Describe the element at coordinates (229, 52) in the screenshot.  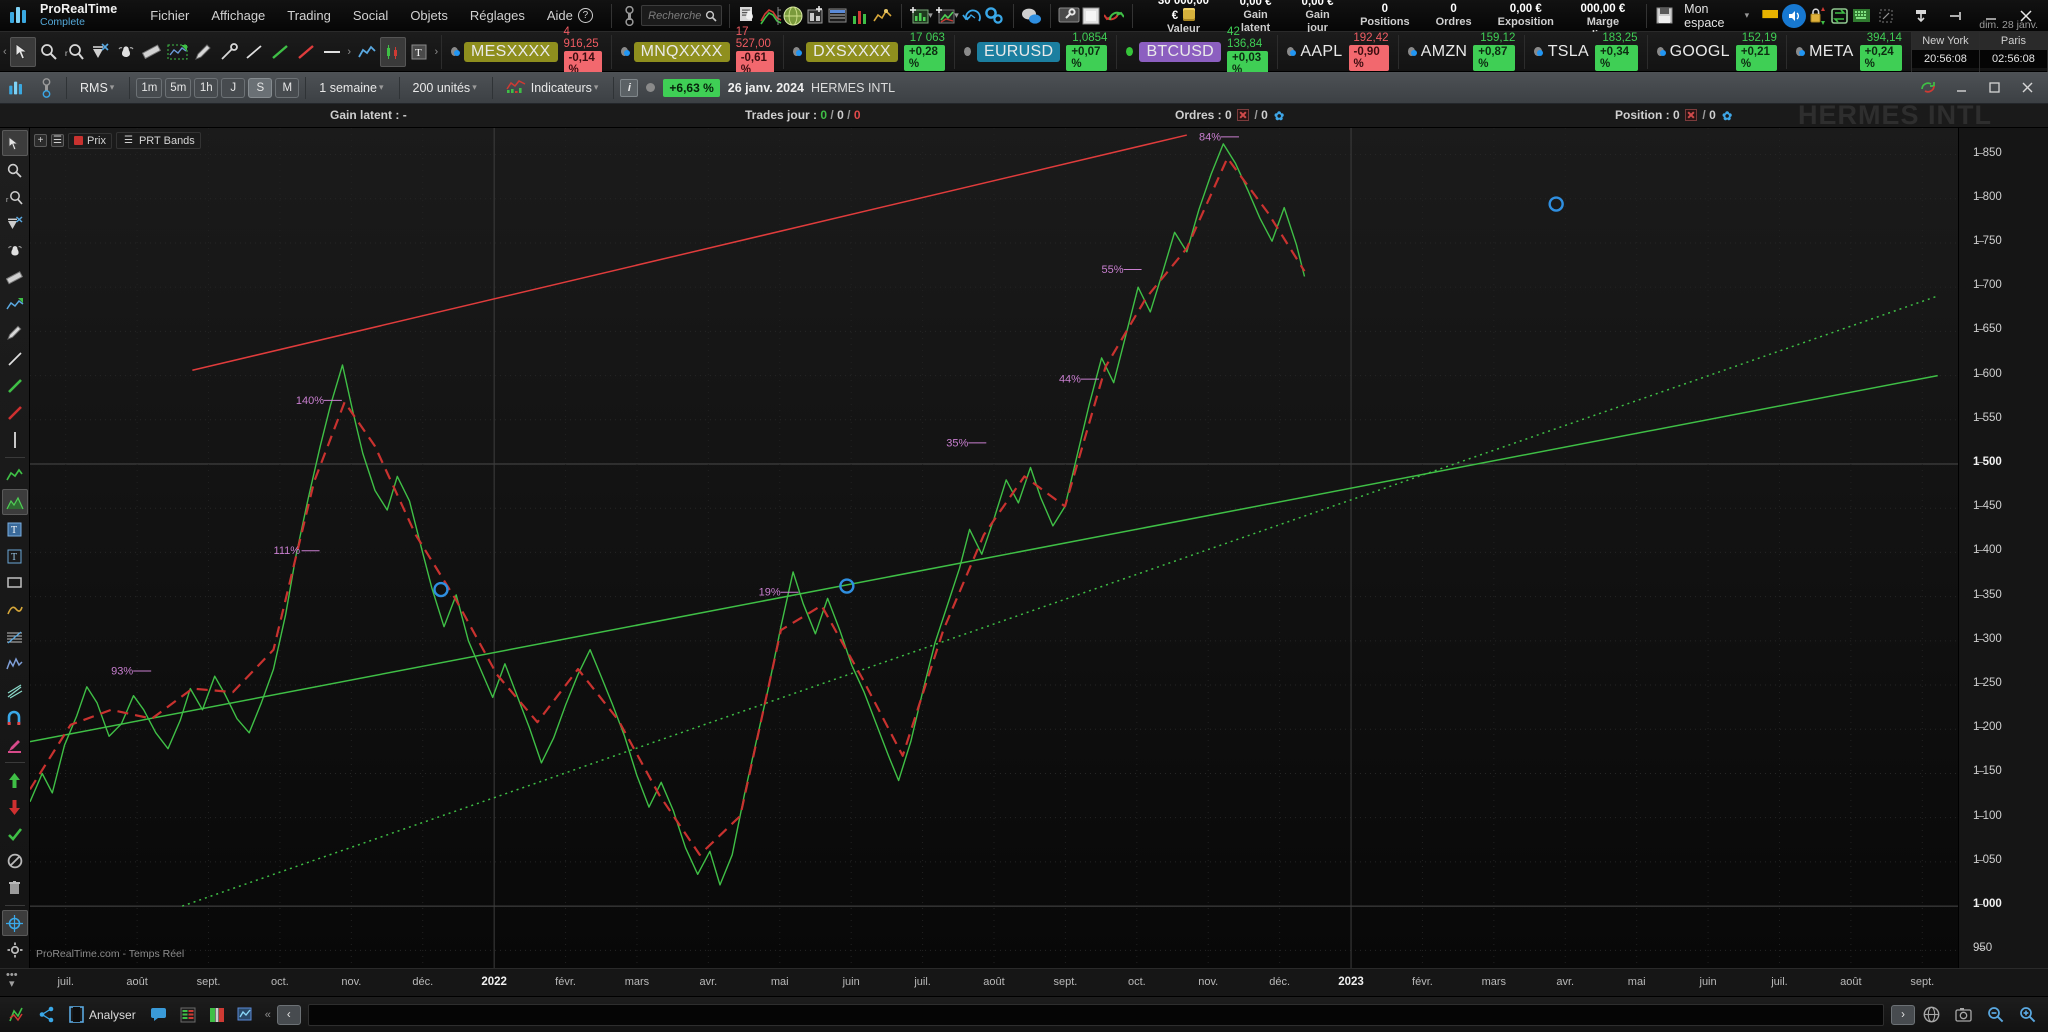
I see `magnet-snap-tool` at that location.